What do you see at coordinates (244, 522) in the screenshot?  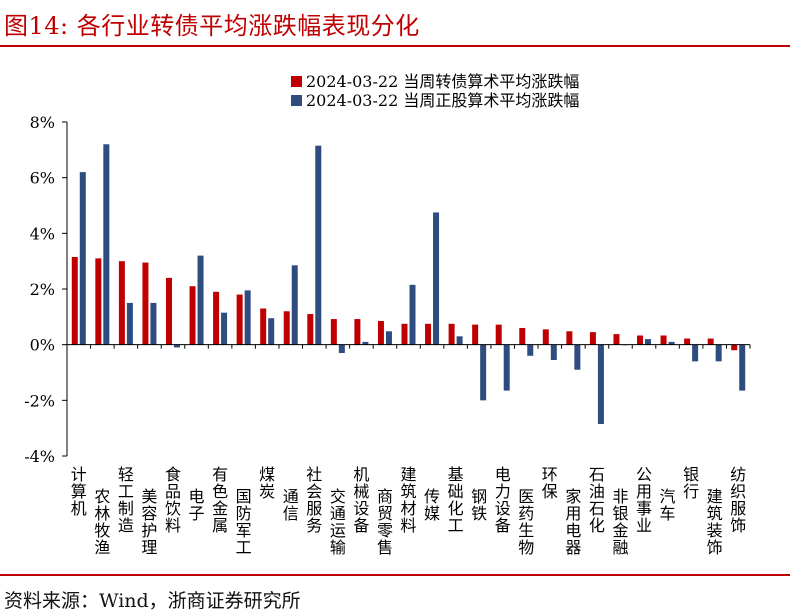 I see `x-tick-label: 国防军工` at bounding box center [244, 522].